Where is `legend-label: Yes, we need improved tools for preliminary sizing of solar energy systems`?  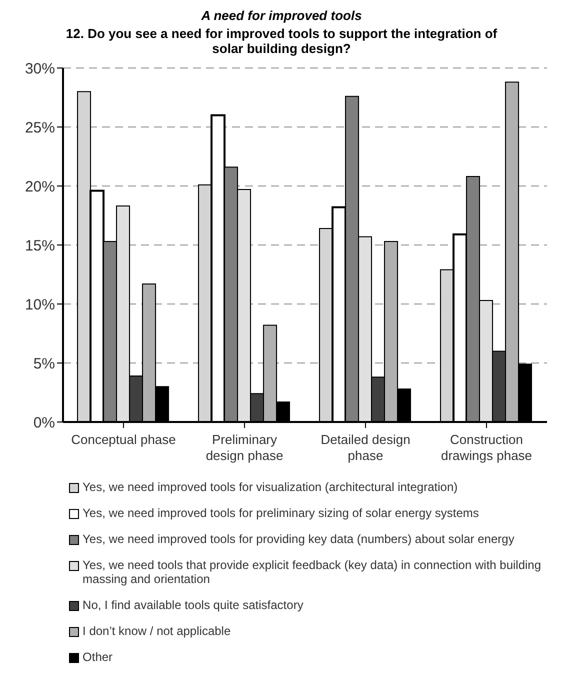
legend-label: Yes, we need improved tools for preliminary sizing of solar energy systems is located at coordinates (280, 513).